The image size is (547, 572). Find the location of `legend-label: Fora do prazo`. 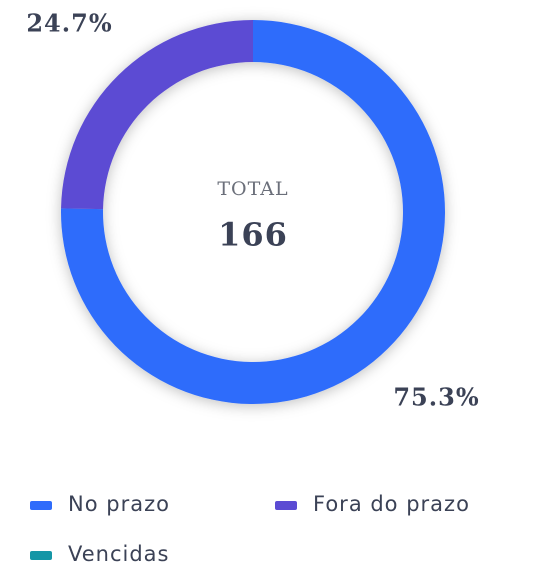

legend-label: Fora do prazo is located at coordinates (391, 504).